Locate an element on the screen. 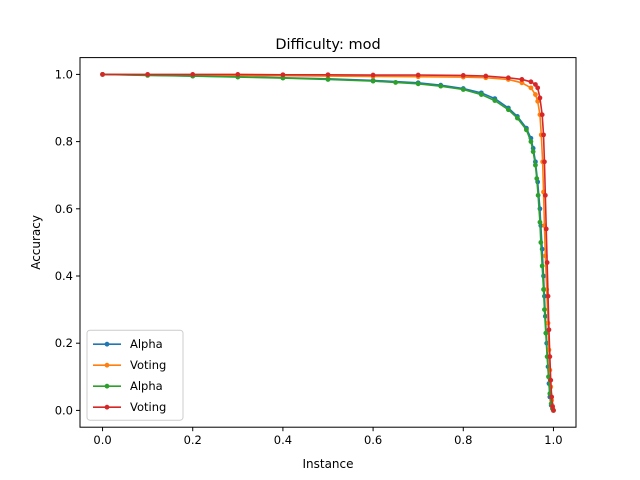 This screenshot has height=480, width=640. x-tick-label: 0.8 is located at coordinates (463, 440).